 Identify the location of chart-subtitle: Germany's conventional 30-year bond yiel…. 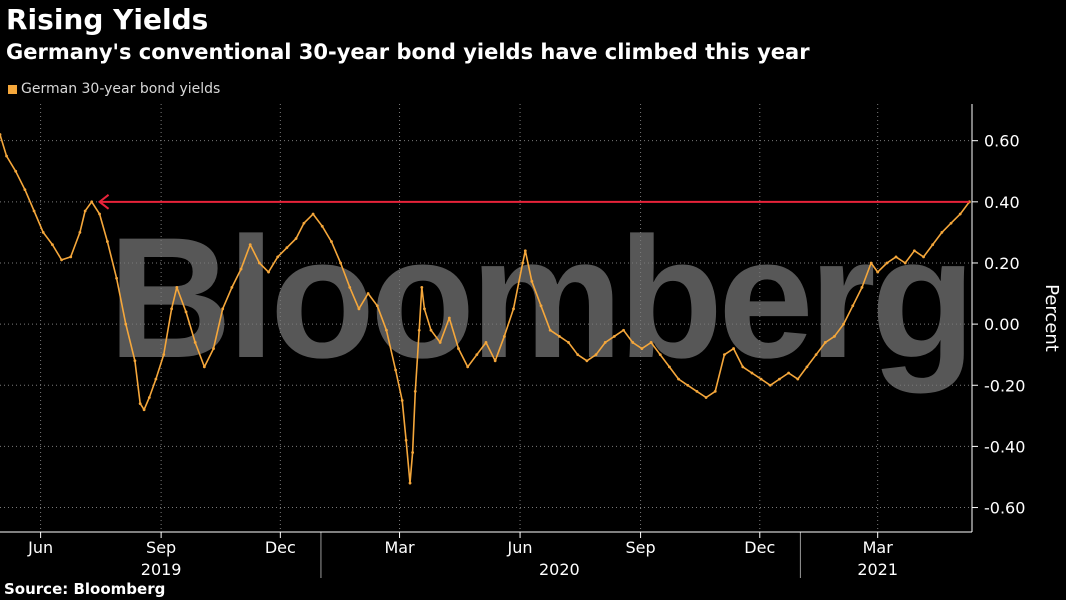
(408, 52).